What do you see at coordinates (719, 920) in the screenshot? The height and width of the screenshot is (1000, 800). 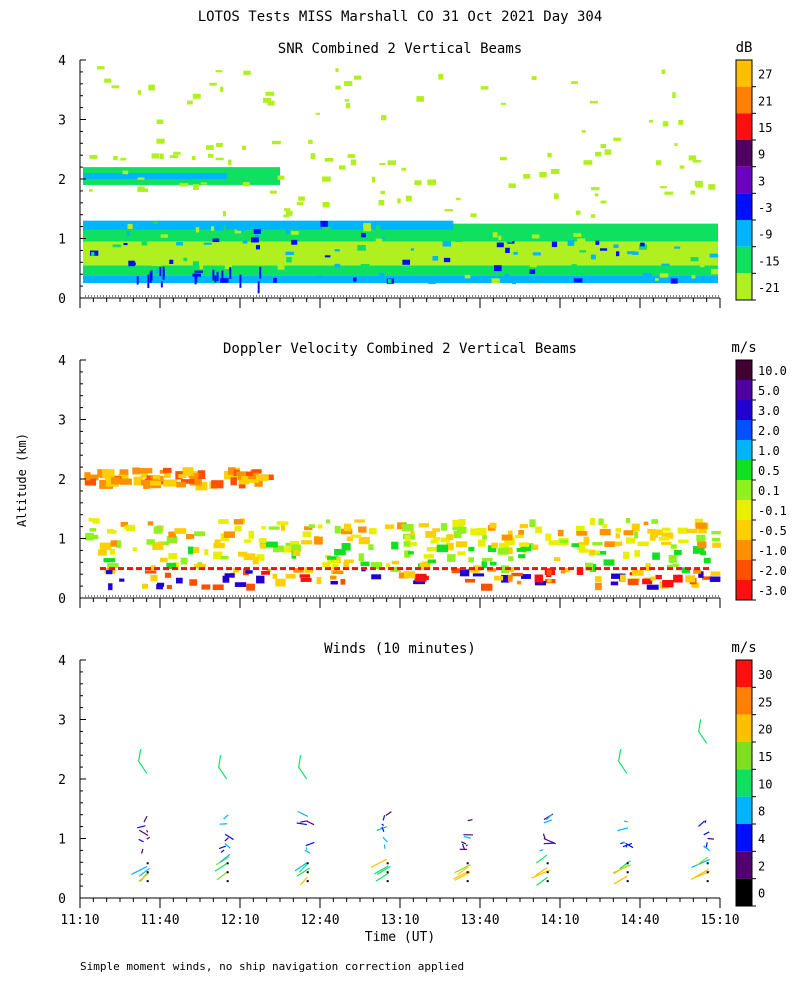 I see `x-tick-label: 15:10` at bounding box center [719, 920].